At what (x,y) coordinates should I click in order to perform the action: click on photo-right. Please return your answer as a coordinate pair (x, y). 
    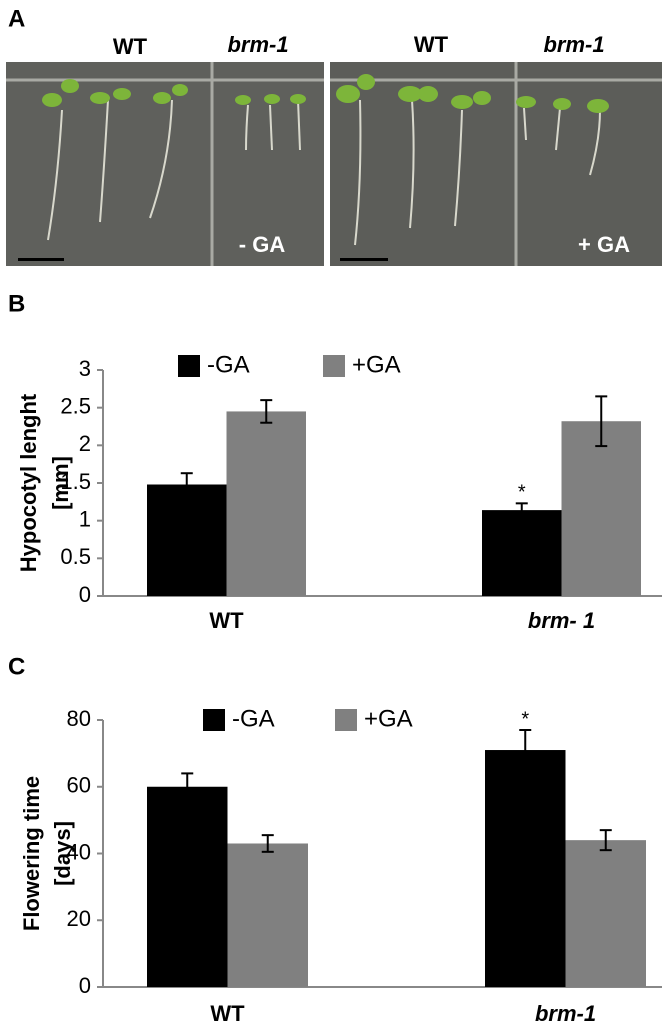
    Looking at the image, I should click on (496, 164).